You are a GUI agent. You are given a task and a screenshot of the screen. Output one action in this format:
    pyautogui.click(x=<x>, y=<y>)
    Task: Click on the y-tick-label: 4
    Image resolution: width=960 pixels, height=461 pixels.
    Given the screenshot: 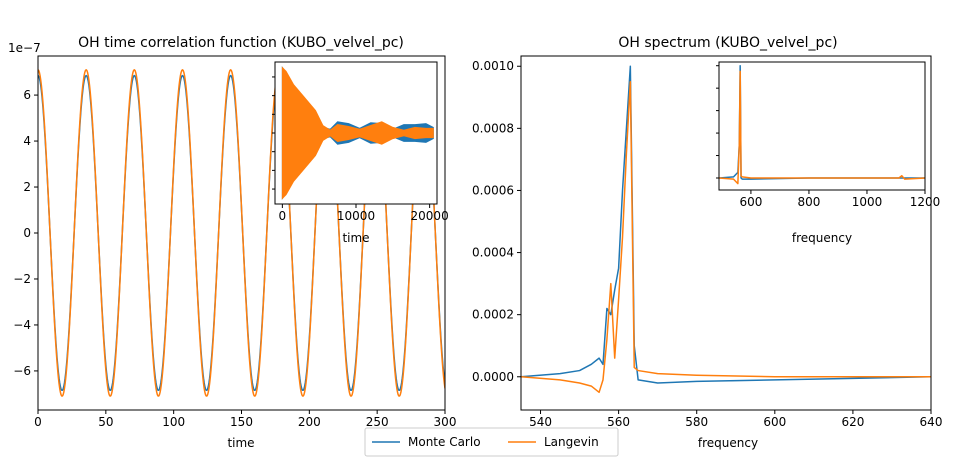 What is the action you would take?
    pyautogui.click(x=27, y=141)
    